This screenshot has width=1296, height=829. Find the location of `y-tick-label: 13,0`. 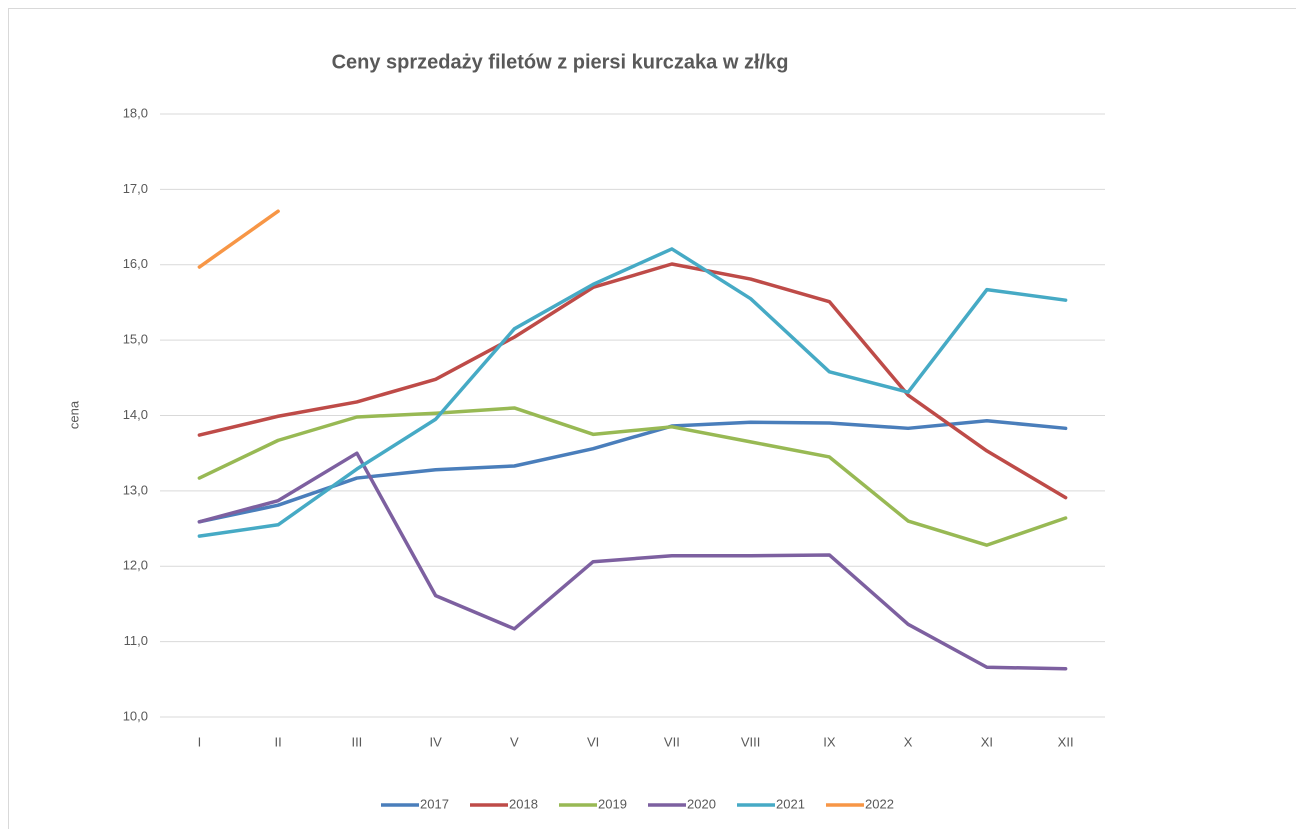

y-tick-label: 13,0 is located at coordinates (135, 489).